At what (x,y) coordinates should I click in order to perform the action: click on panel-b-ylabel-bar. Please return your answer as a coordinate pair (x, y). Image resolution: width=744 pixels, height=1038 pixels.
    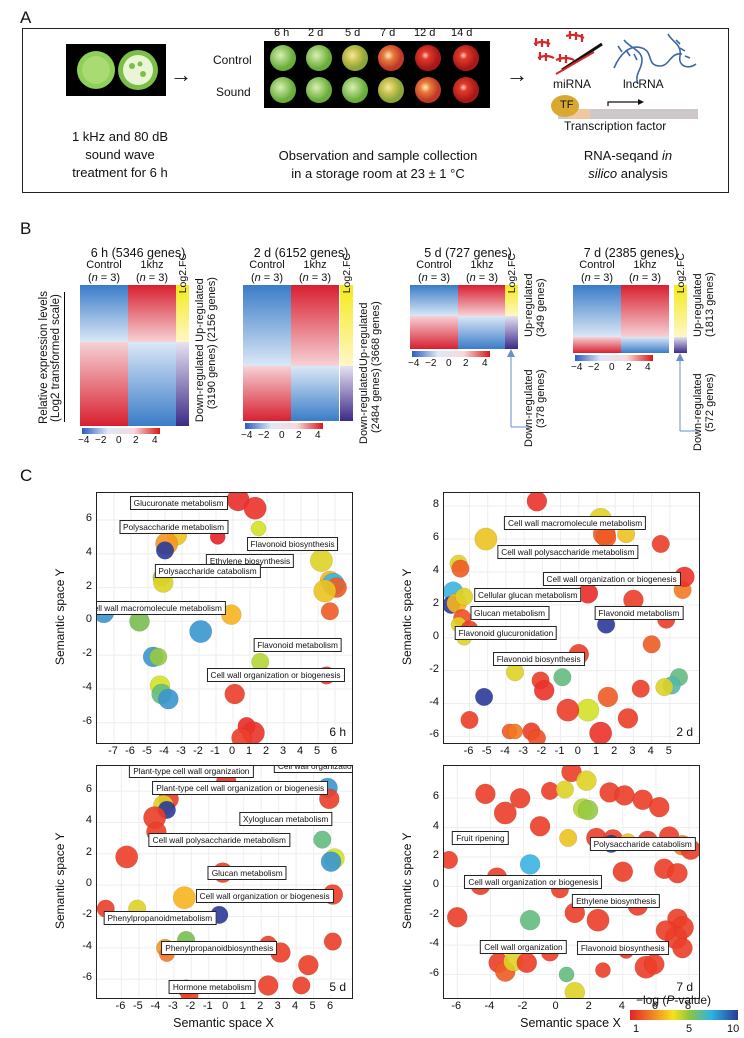
    Looking at the image, I should click on (64, 357).